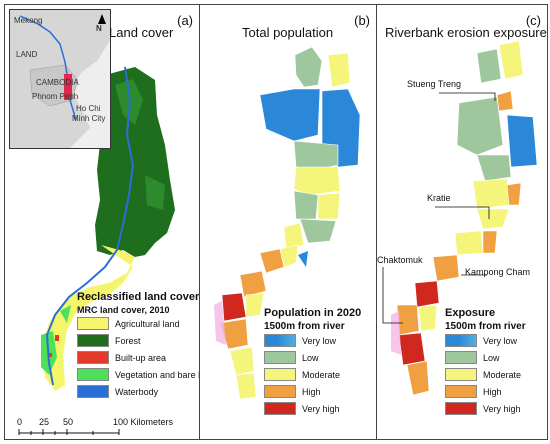  I want to click on legend-title: Population in 2020, so click(313, 313).